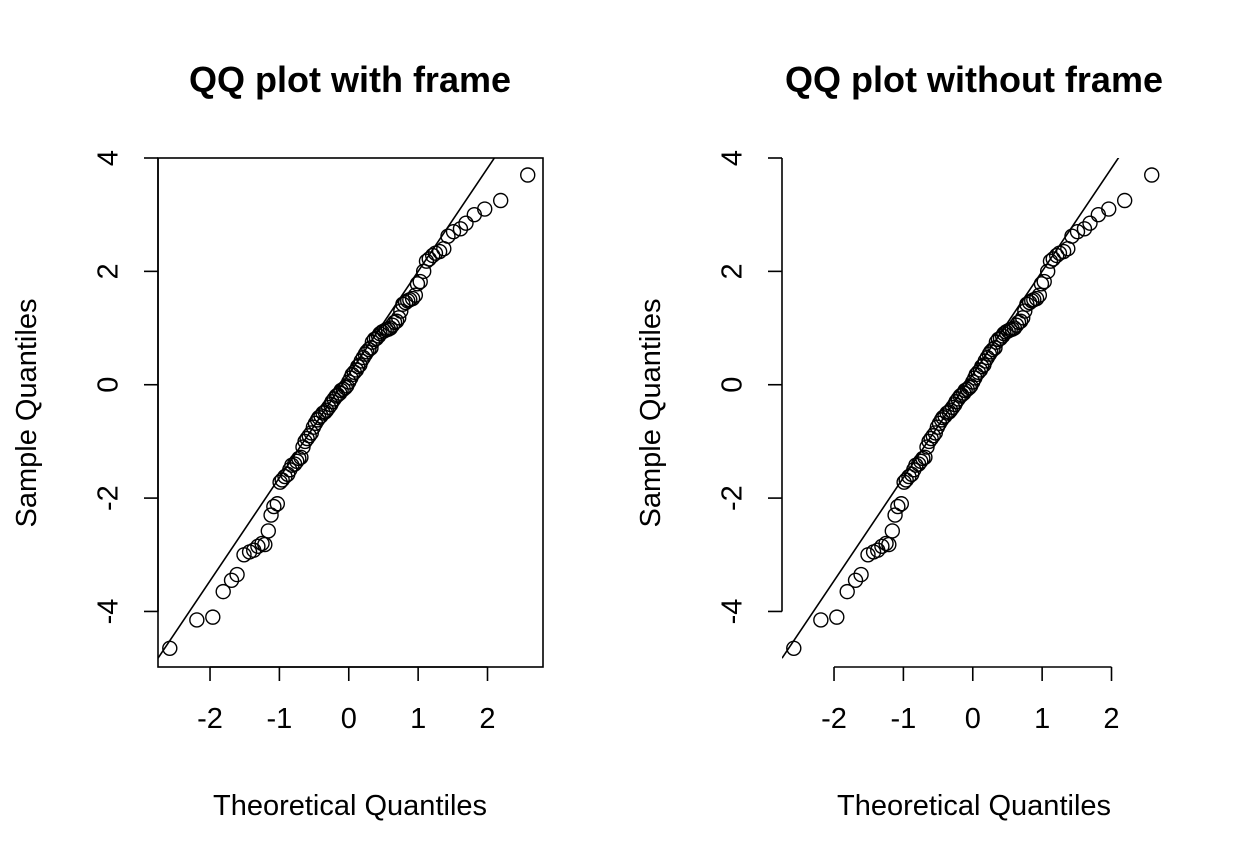  What do you see at coordinates (350, 79) in the screenshot?
I see `chart-title: QQ plot with frame` at bounding box center [350, 79].